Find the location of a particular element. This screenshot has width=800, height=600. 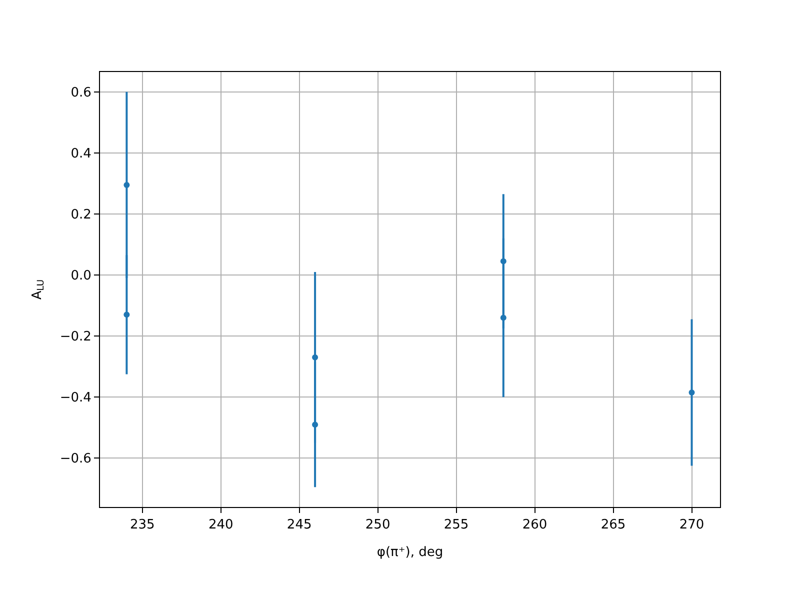

y-tick-label: 0.2 is located at coordinates (81, 215).